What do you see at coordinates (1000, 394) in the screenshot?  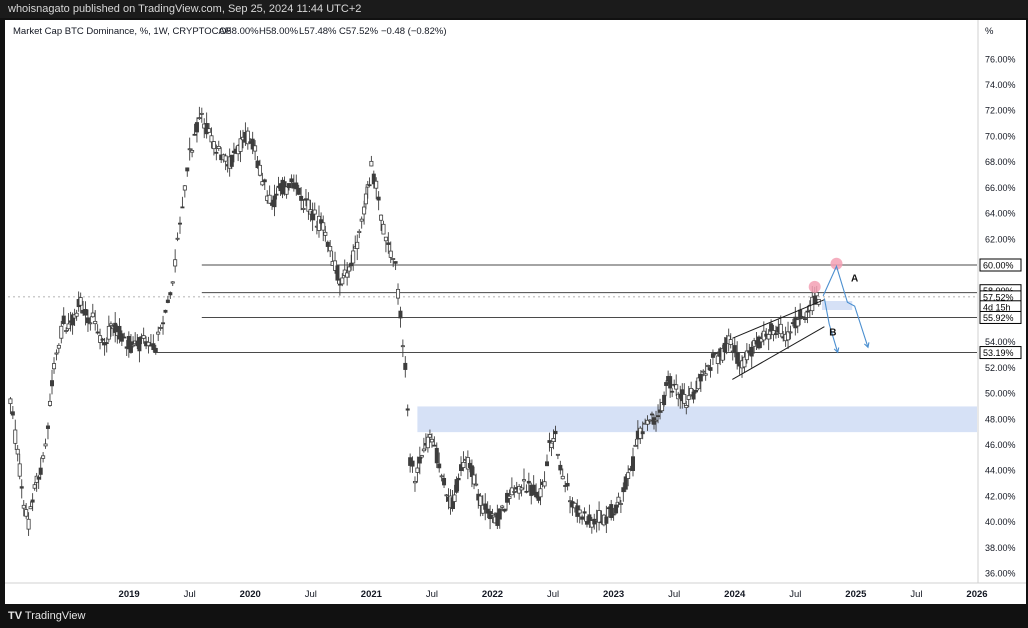 I see `y-tick-label: 50.00%` at bounding box center [1000, 394].